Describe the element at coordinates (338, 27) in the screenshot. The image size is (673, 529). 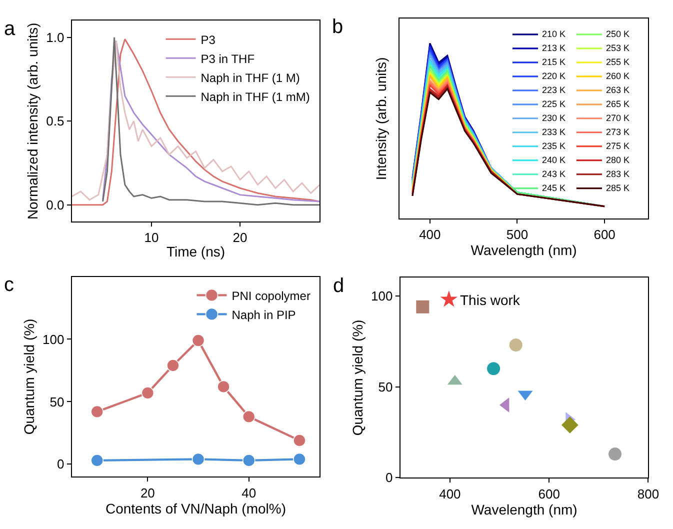
I see `chart-title: b` at that location.